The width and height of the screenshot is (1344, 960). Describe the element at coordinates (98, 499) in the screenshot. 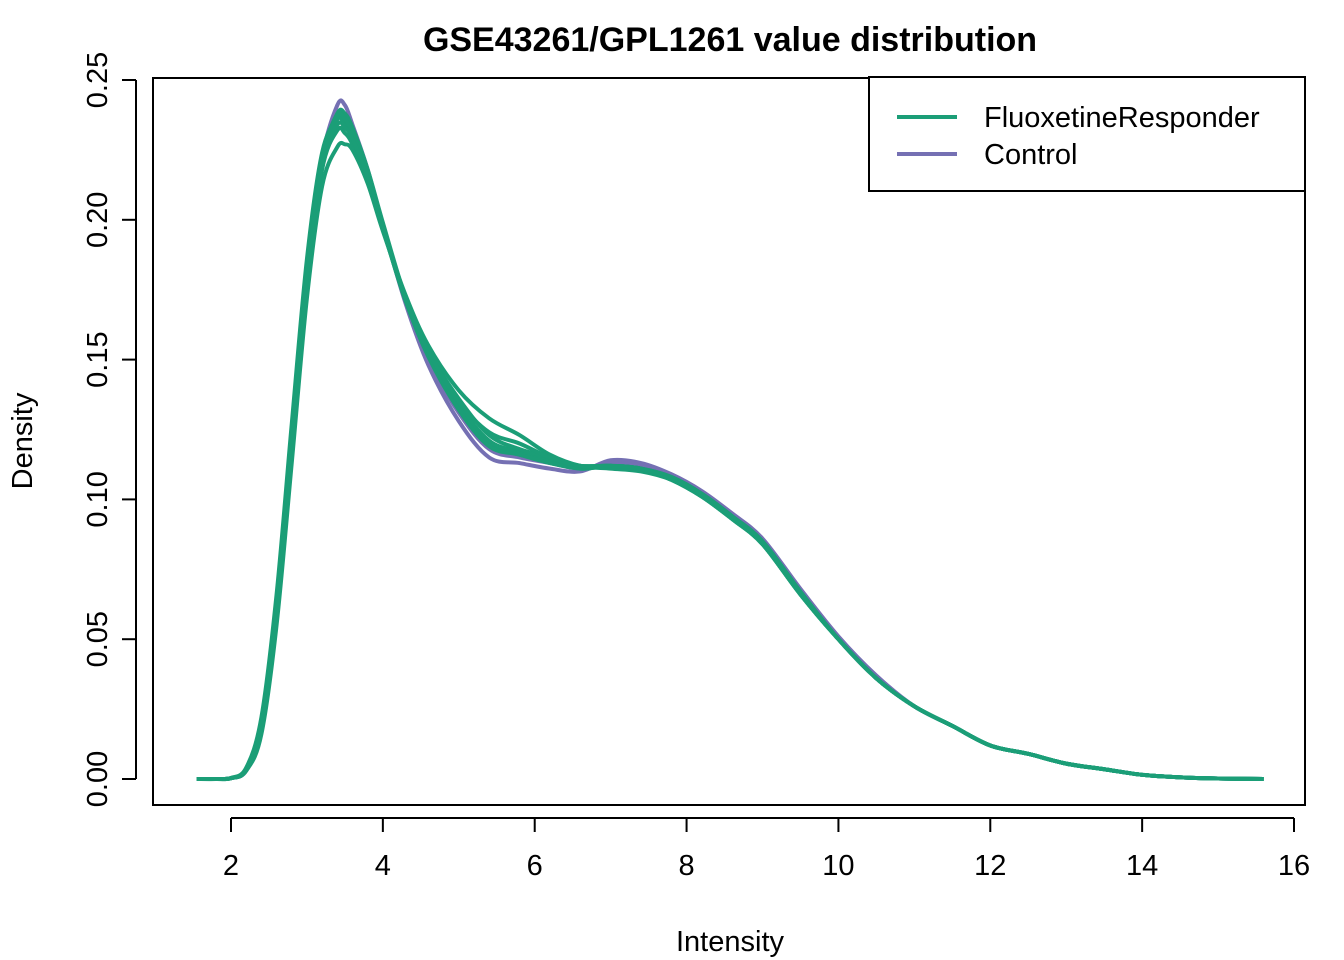

I see `y-tick-label: 0.10` at that location.